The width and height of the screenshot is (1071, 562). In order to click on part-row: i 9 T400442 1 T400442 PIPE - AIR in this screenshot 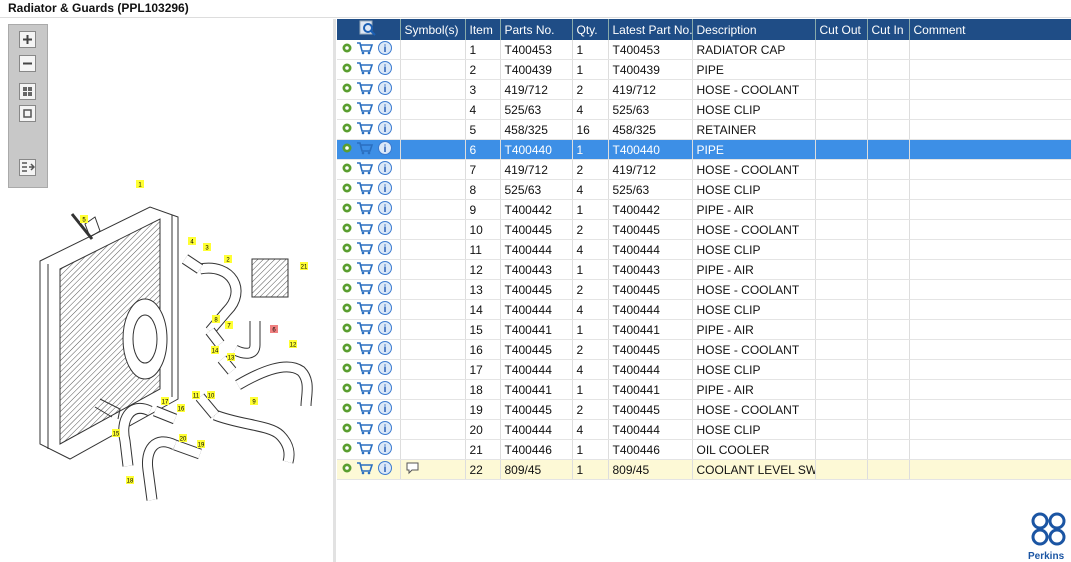, I will do `click(704, 209)`.